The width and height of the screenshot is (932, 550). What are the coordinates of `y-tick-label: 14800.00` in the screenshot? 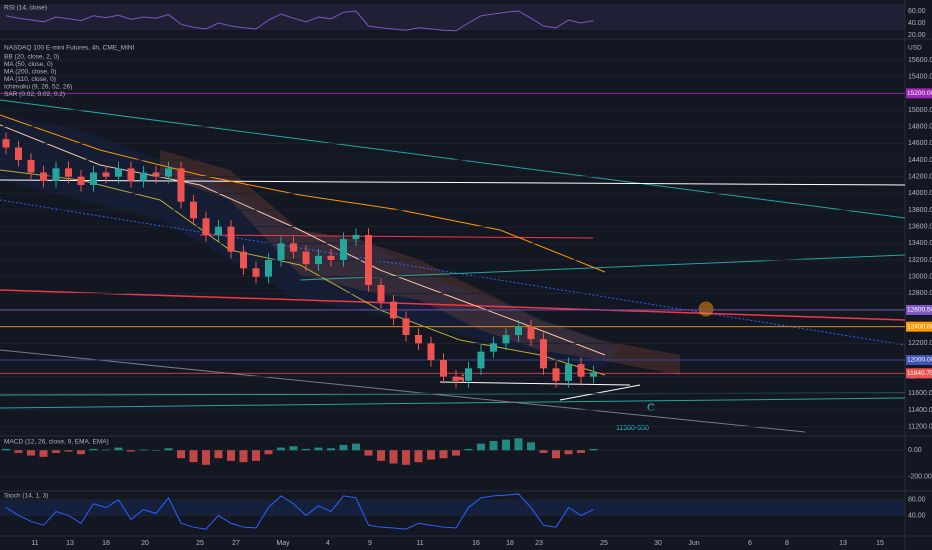 It's located at (920, 127).